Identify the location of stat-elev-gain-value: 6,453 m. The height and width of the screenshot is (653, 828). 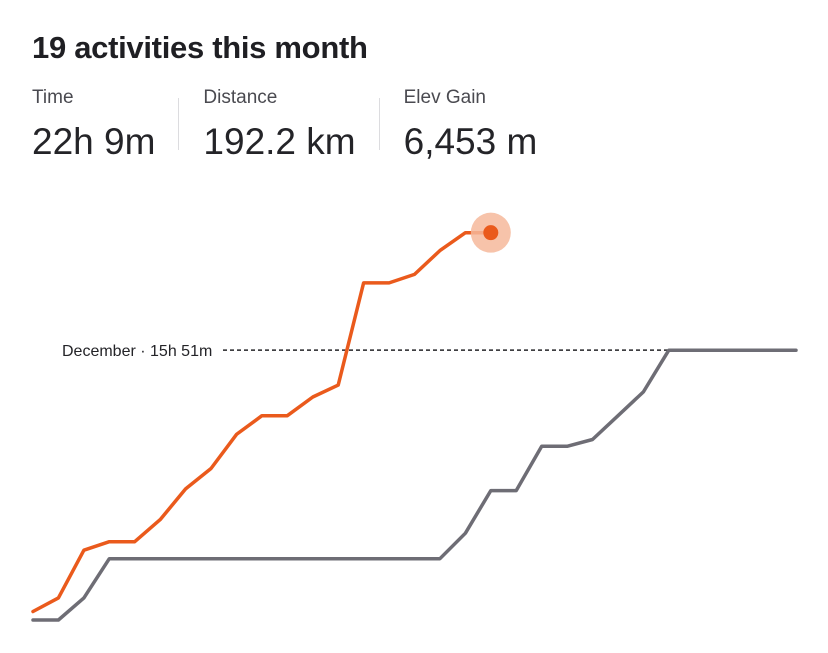
(470, 141).